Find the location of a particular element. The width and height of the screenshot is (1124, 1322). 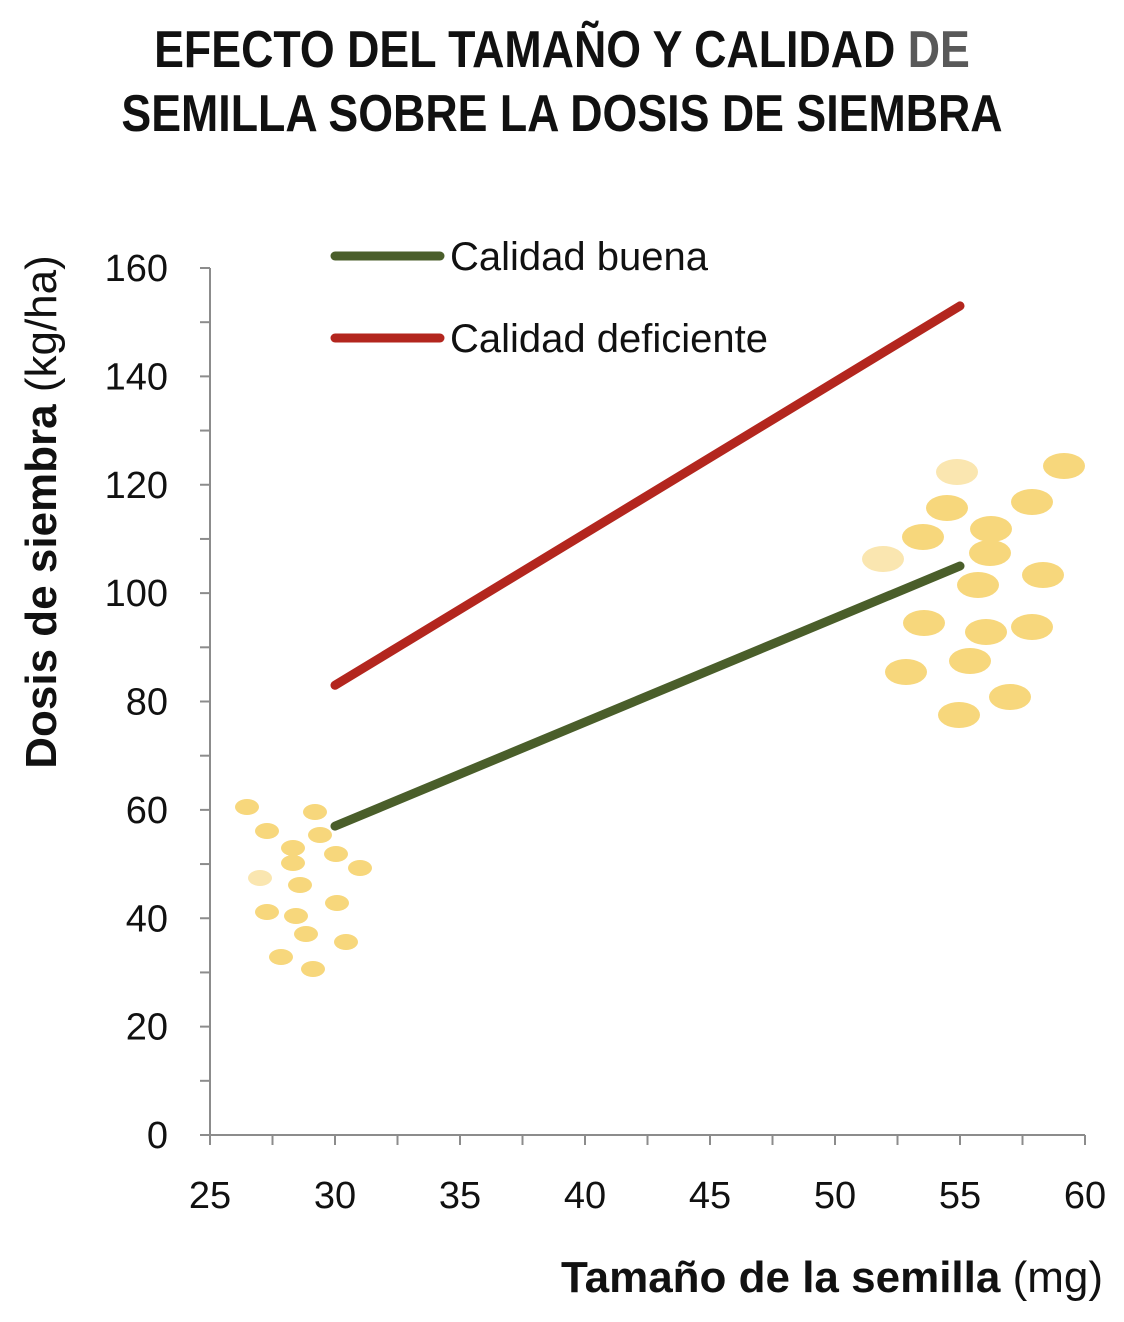

y-tick-label: 20 is located at coordinates (147, 1028).